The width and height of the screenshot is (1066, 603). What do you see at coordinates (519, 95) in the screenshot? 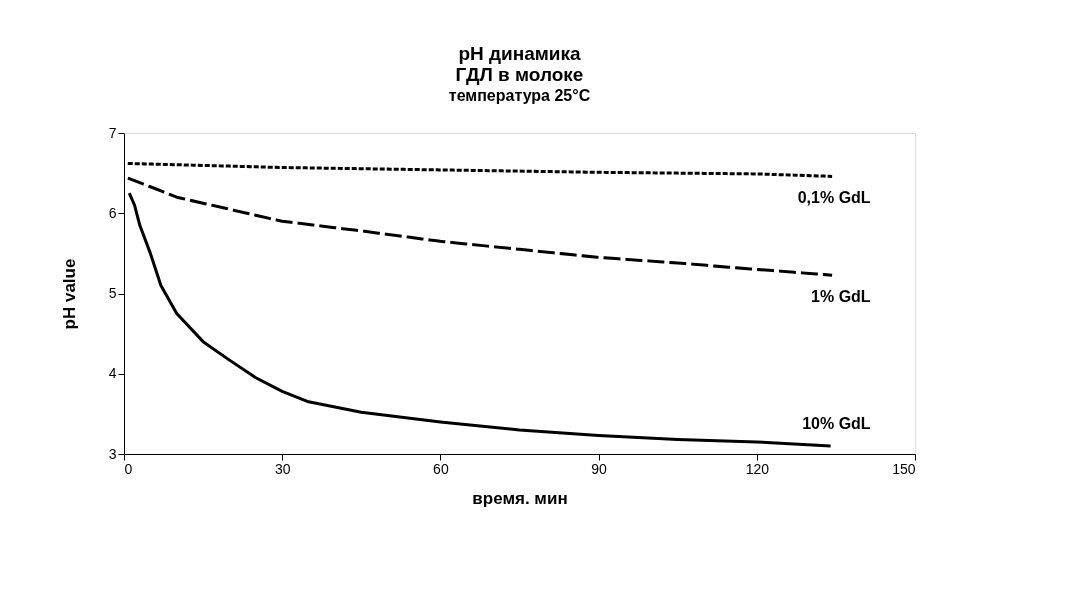
I see `chart-subtitle: температура 25°C` at bounding box center [519, 95].